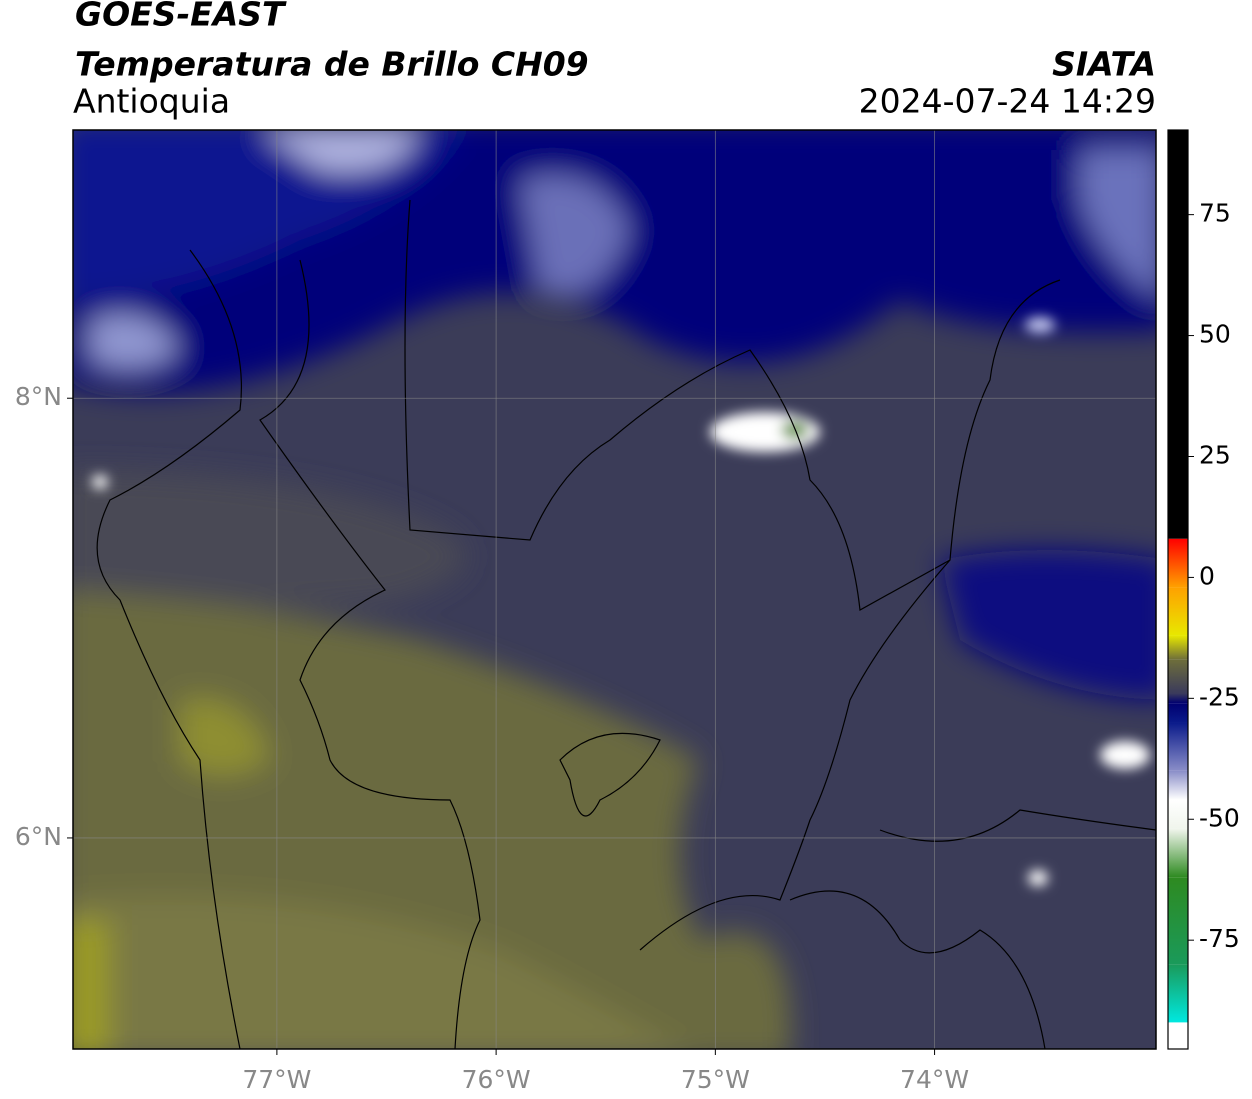 The height and width of the screenshot is (1099, 1252). What do you see at coordinates (151, 101) in the screenshot?
I see `region: Antioquia` at bounding box center [151, 101].